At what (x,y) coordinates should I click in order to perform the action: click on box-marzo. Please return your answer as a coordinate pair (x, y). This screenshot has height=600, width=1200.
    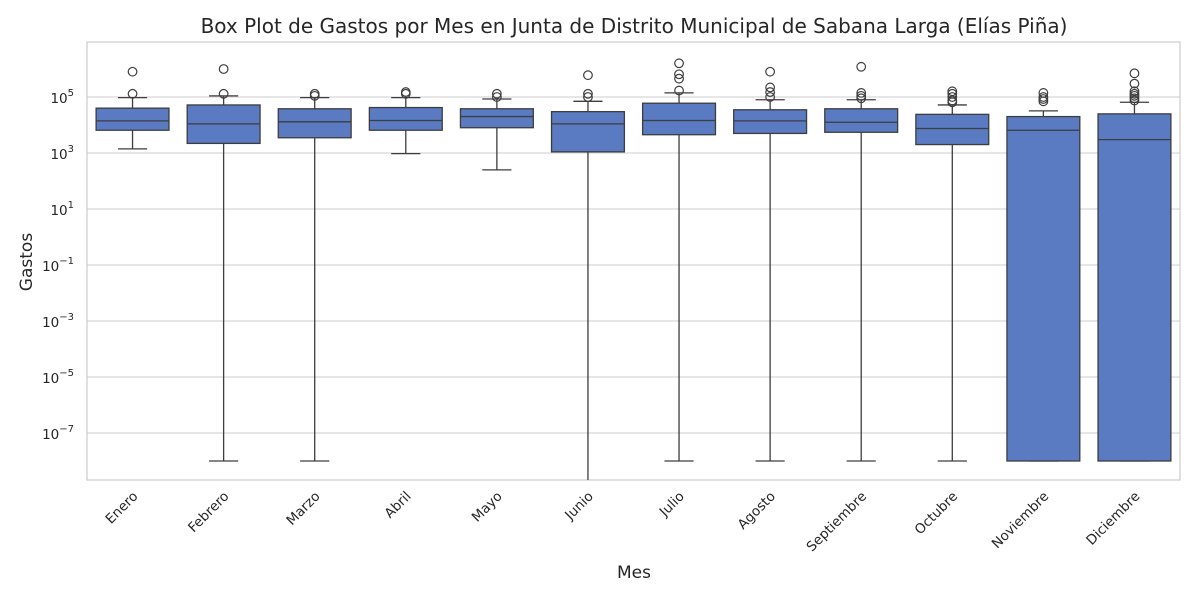
    Looking at the image, I should click on (314, 275).